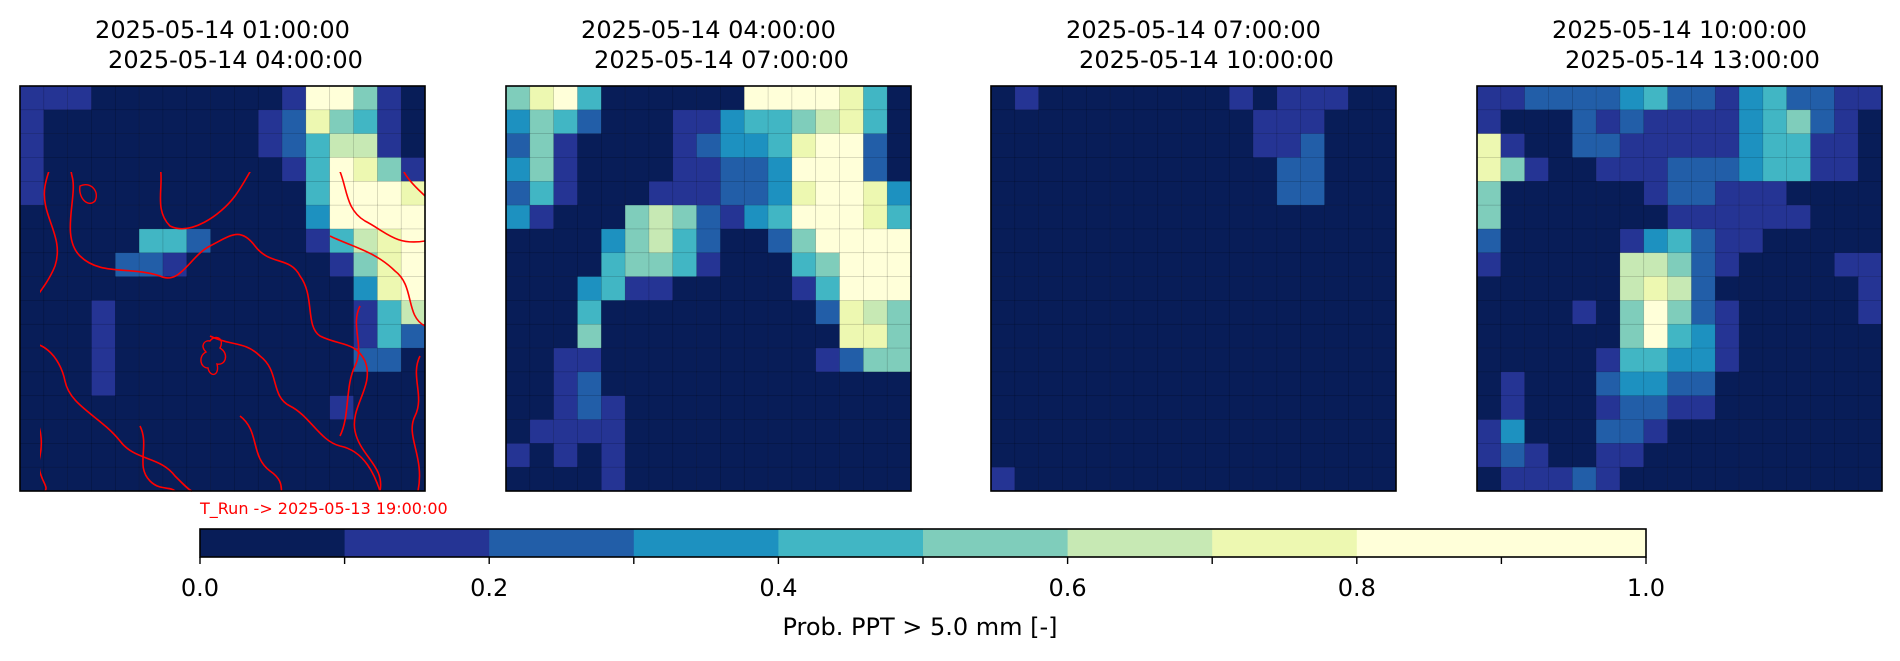 Image resolution: width=1900 pixels, height=661 pixels. What do you see at coordinates (200, 588) in the screenshot?
I see `colorbar-tick-label: 0.0` at bounding box center [200, 588].